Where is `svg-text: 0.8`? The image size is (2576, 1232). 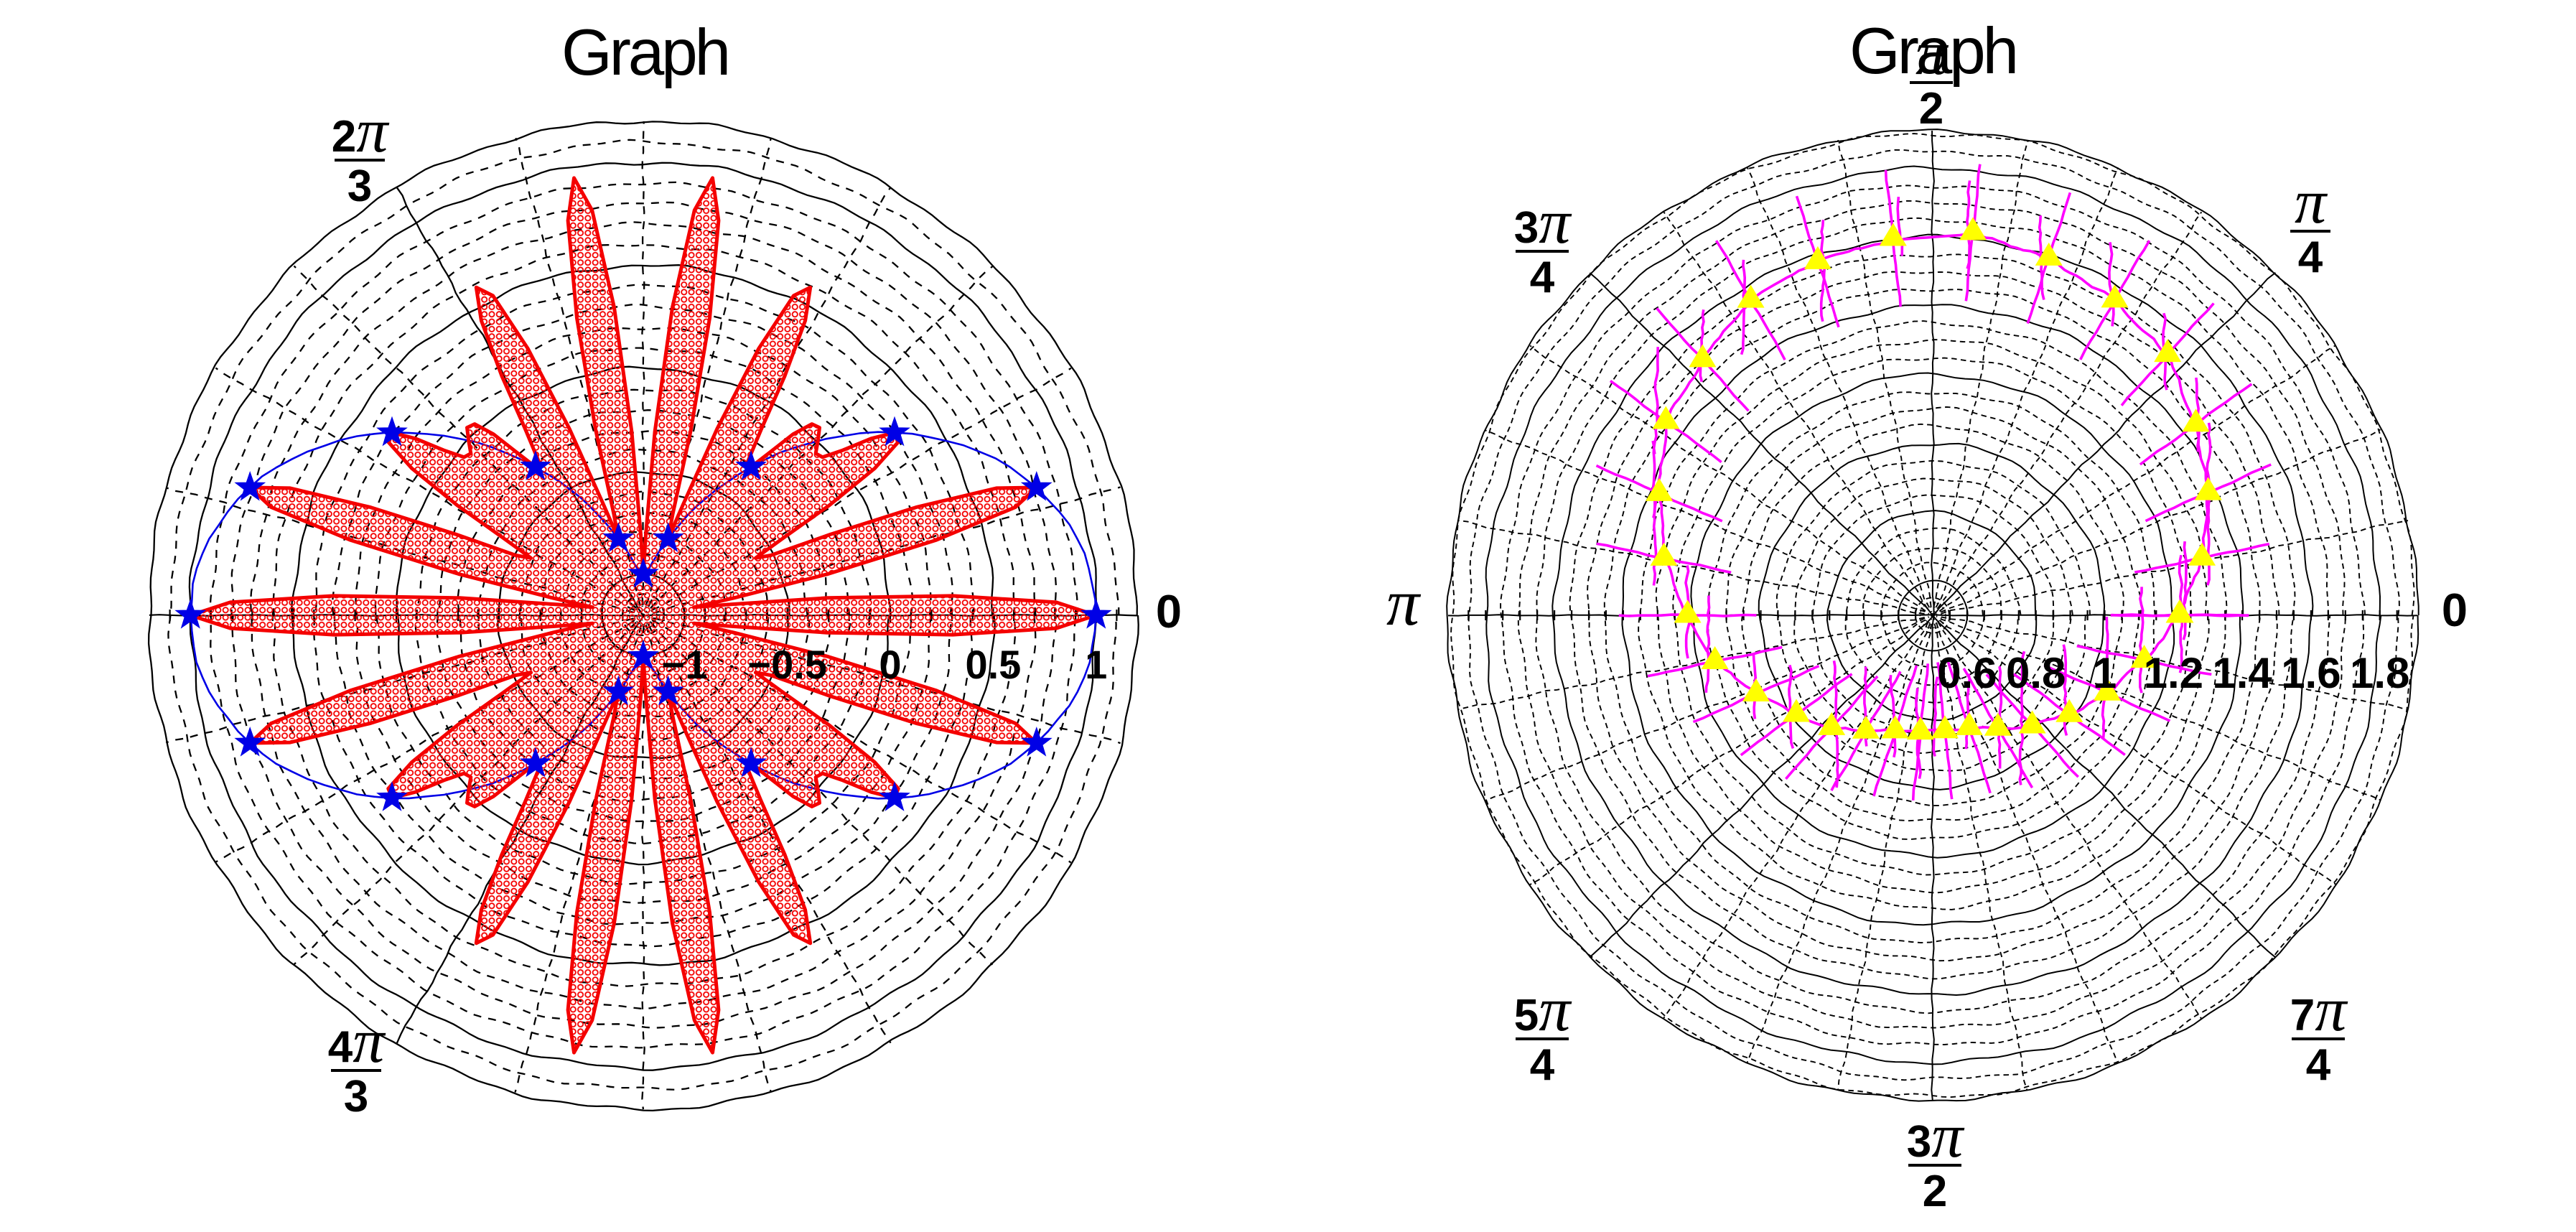 svg-text: 0.8 is located at coordinates (2036, 673).